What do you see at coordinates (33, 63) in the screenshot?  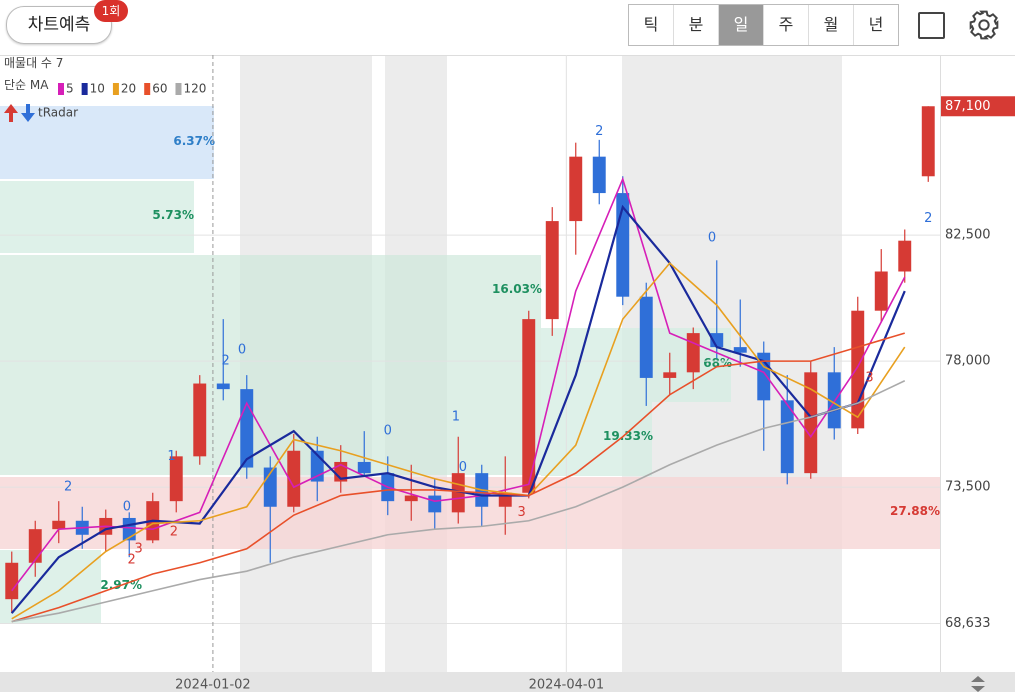 I see `legend-text: 매물대 수 7` at bounding box center [33, 63].